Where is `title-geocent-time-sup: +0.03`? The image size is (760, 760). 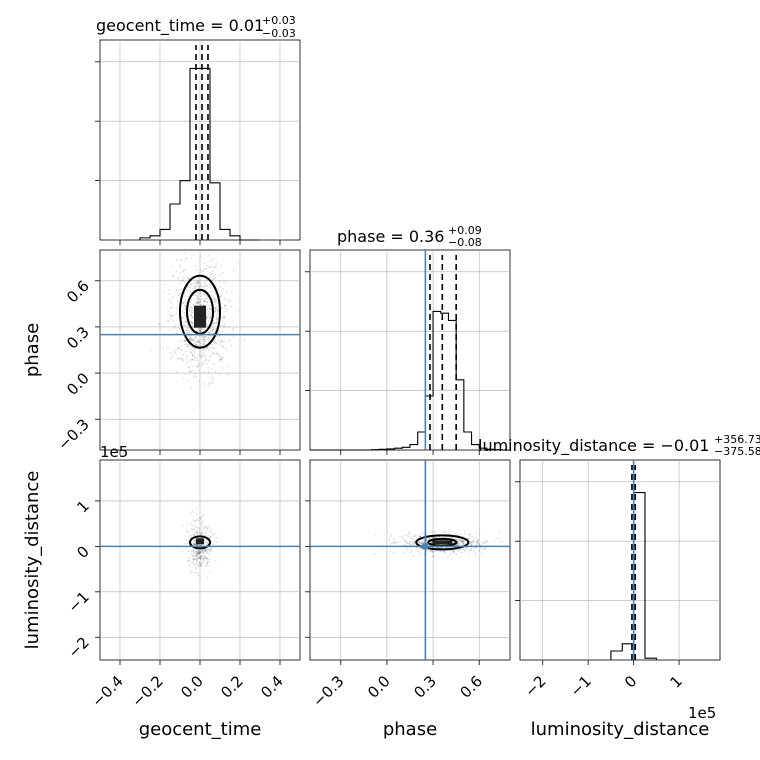
title-geocent-time-sup: +0.03 is located at coordinates (279, 20).